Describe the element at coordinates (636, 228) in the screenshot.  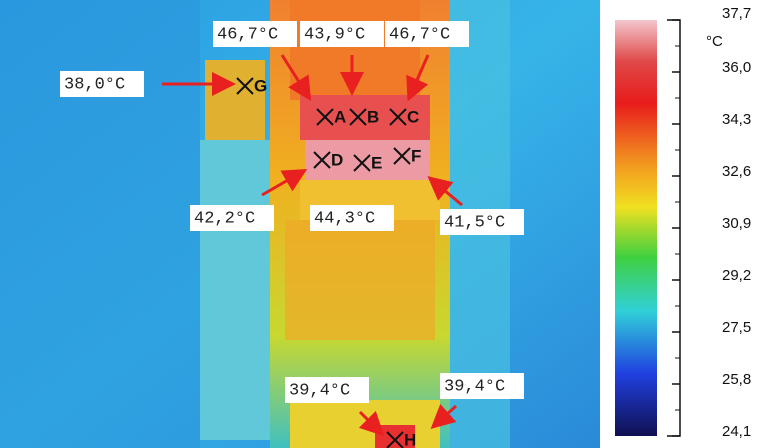
I see `color-bar` at that location.